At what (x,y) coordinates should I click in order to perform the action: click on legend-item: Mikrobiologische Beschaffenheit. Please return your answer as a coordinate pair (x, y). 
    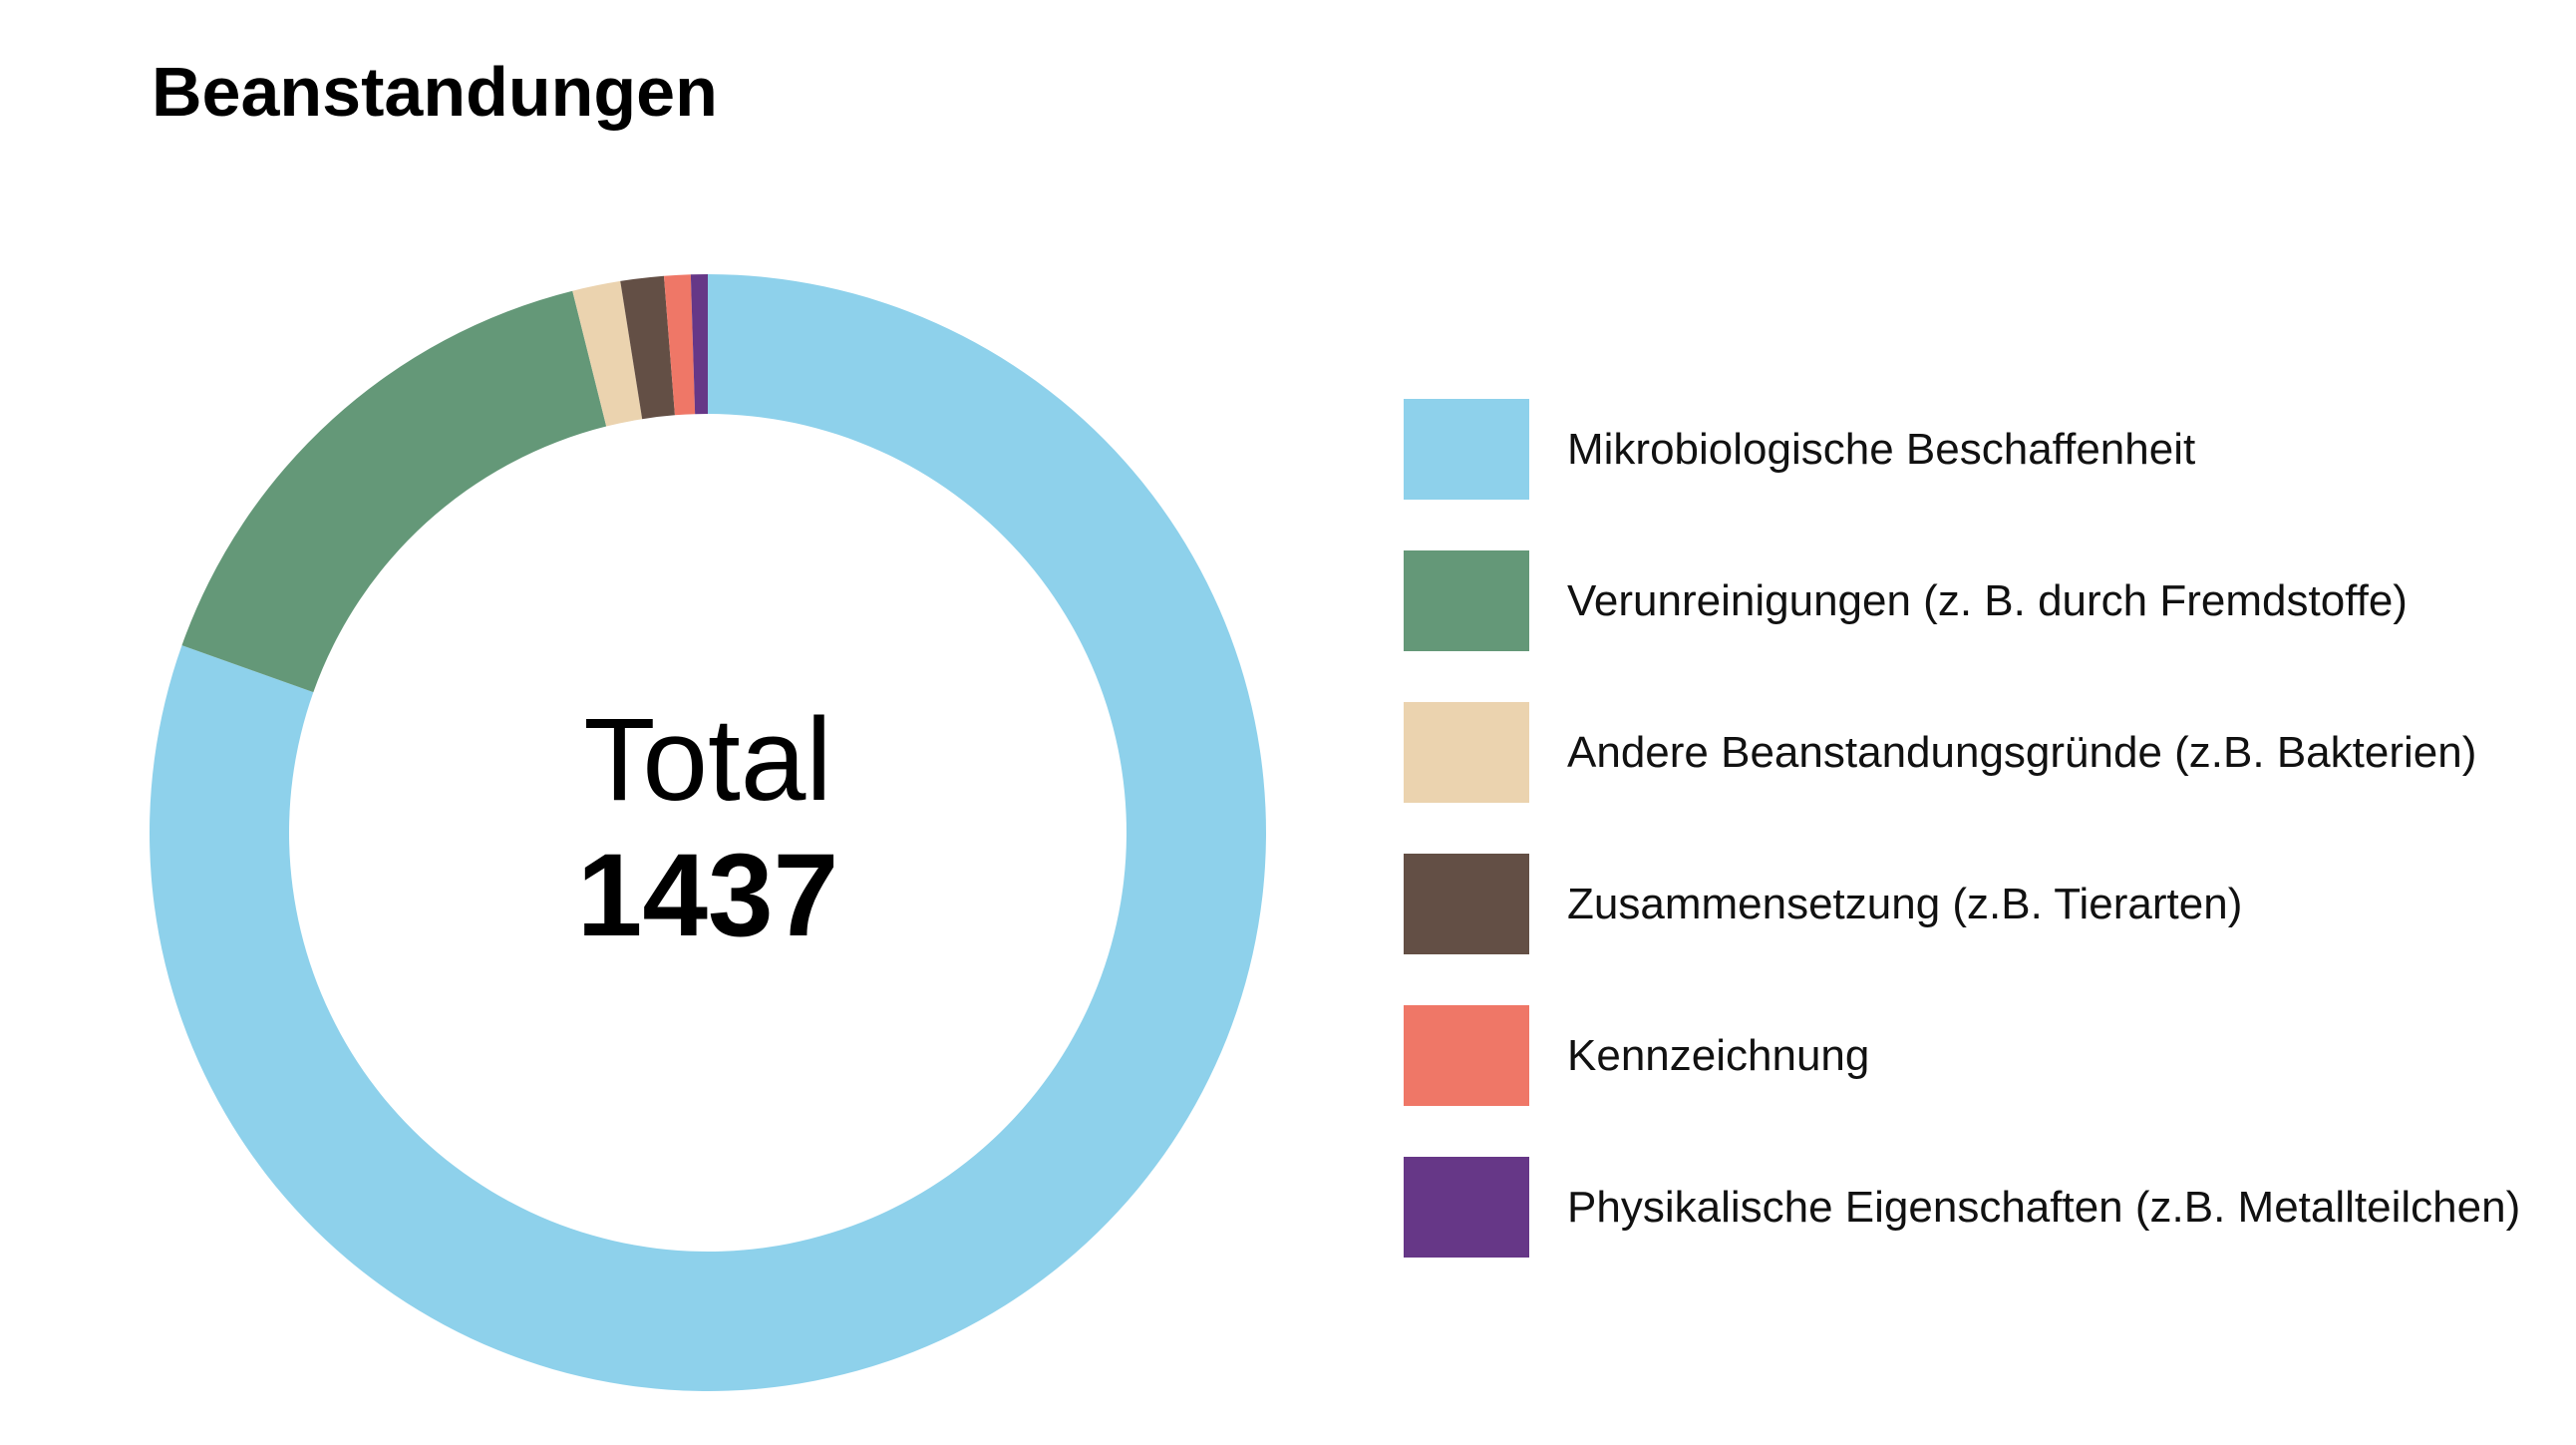
    Looking at the image, I should click on (1962, 450).